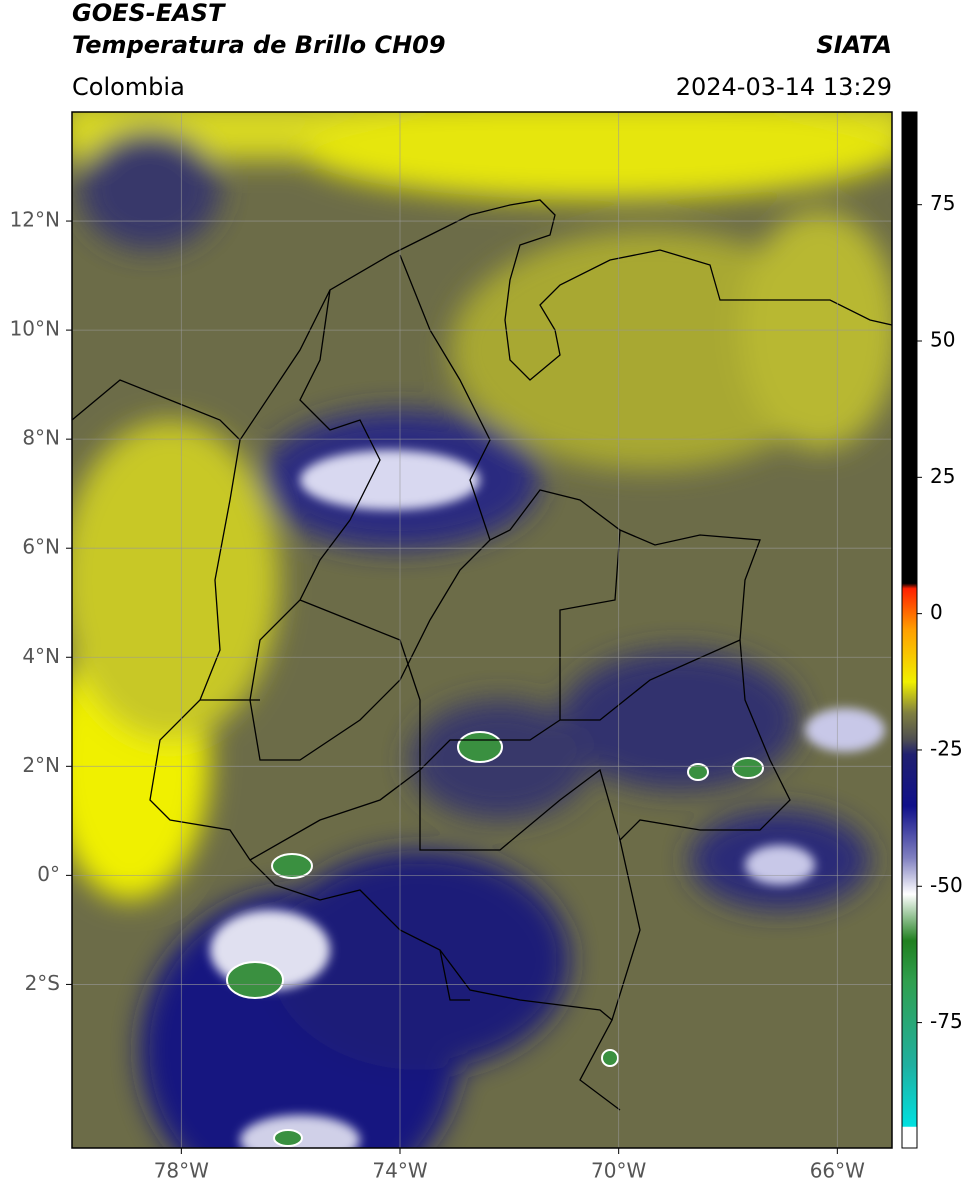 The width and height of the screenshot is (966, 1190). Describe the element at coordinates (837, 1171) in the screenshot. I see `x-tick-label: 66°W` at that location.